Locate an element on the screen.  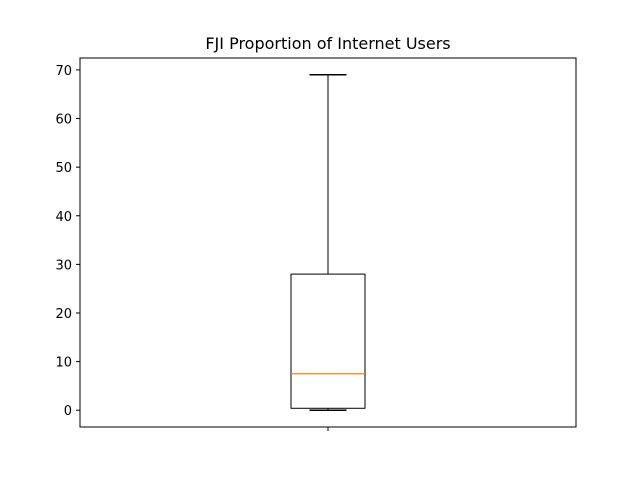
y-tick-label: 50 is located at coordinates (63, 168).